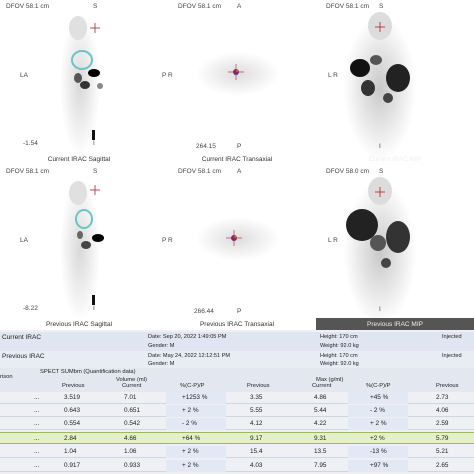  Describe the element at coordinates (237, 346) in the screenshot. I see `study-gender-row-current: Gender: M Weight: 92.0 kg` at that location.